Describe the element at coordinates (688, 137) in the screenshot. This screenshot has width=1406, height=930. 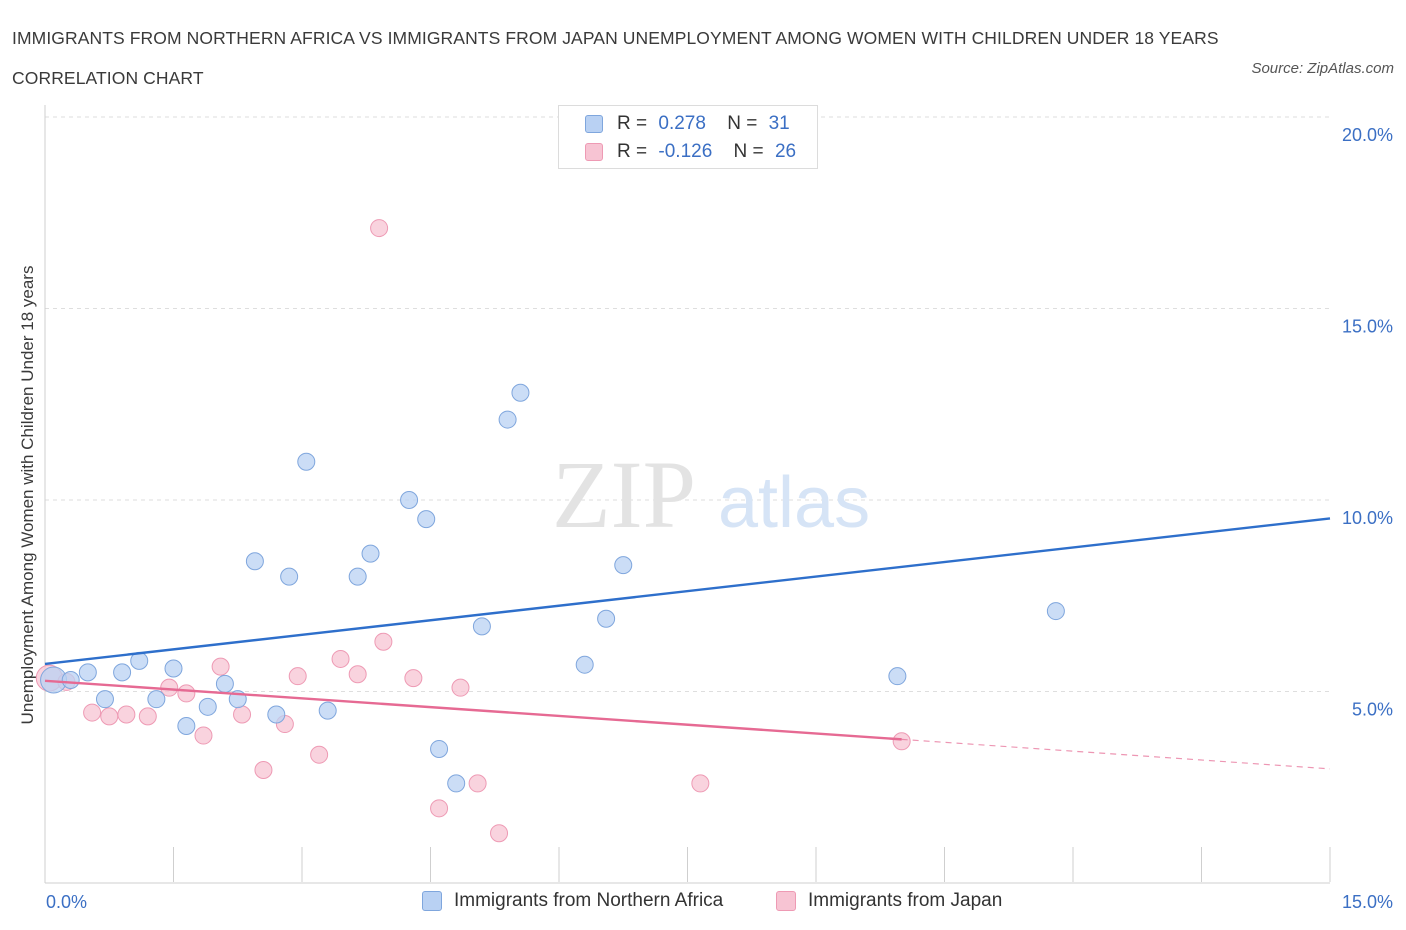
I see `correlation-legend: R = 0.278 N = 31 R = -0.126 N = 26` at that location.